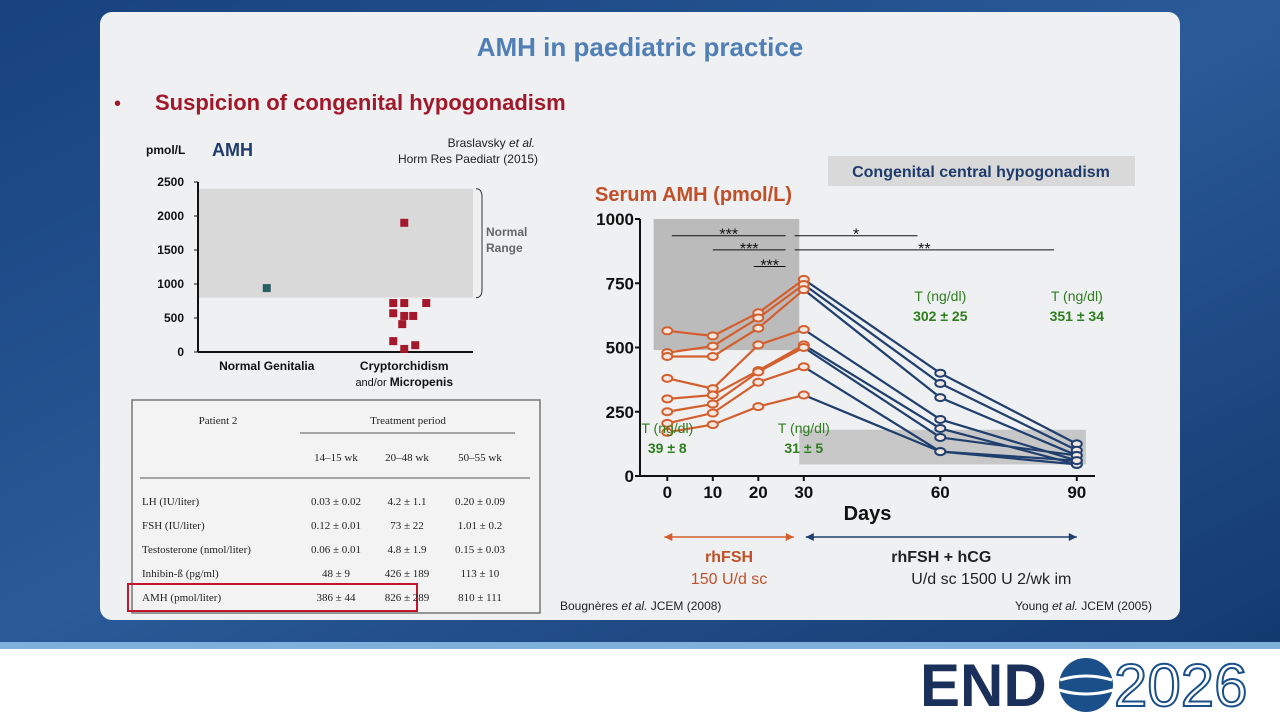 Image resolution: width=1280 pixels, height=720 pixels. Describe the element at coordinates (218, 421) in the screenshot. I see `table-title: Patient 2` at that location.